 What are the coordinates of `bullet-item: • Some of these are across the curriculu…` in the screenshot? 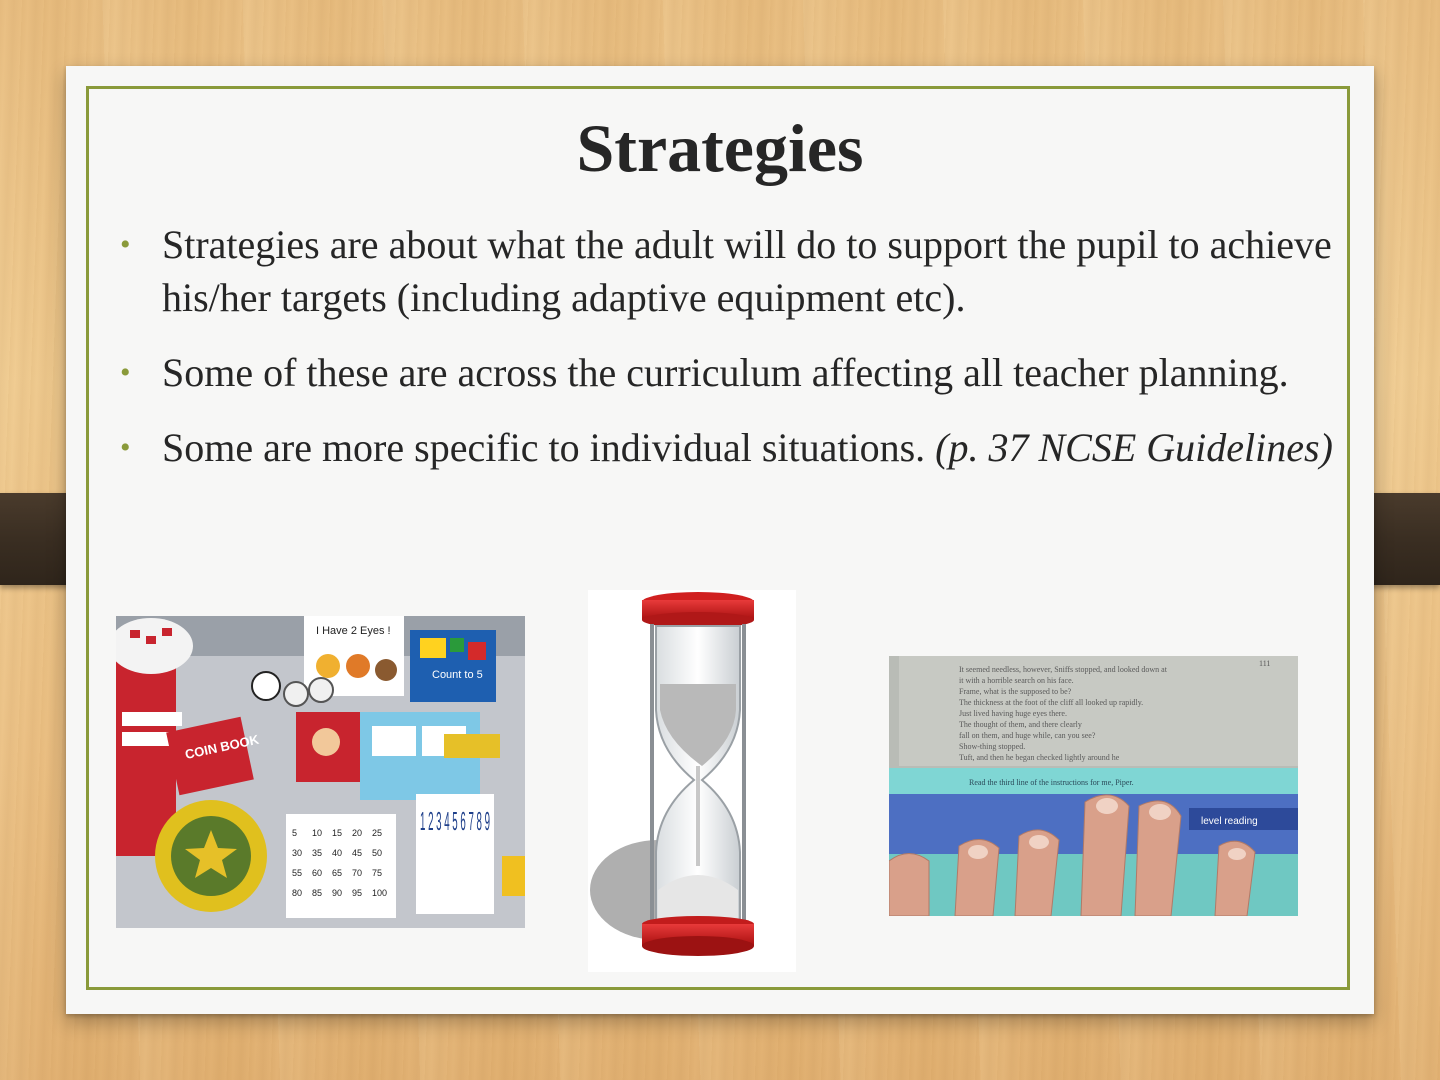 It's located at (738, 372).